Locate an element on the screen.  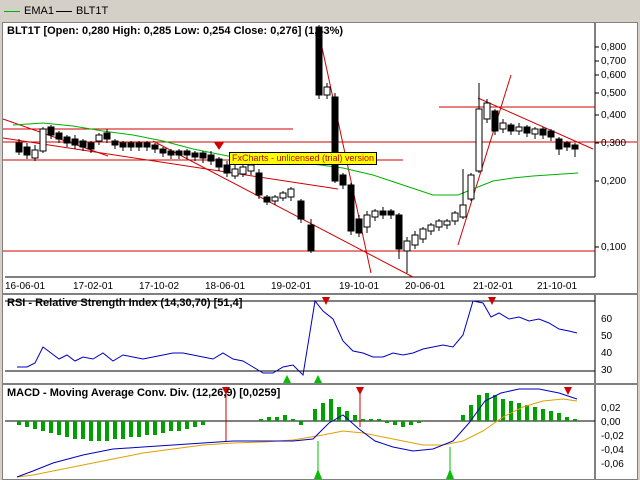
macd-y-ticks: 0,02 0,00 -0,02 -0,04 -0,06 is located at coordinates (612, 436).